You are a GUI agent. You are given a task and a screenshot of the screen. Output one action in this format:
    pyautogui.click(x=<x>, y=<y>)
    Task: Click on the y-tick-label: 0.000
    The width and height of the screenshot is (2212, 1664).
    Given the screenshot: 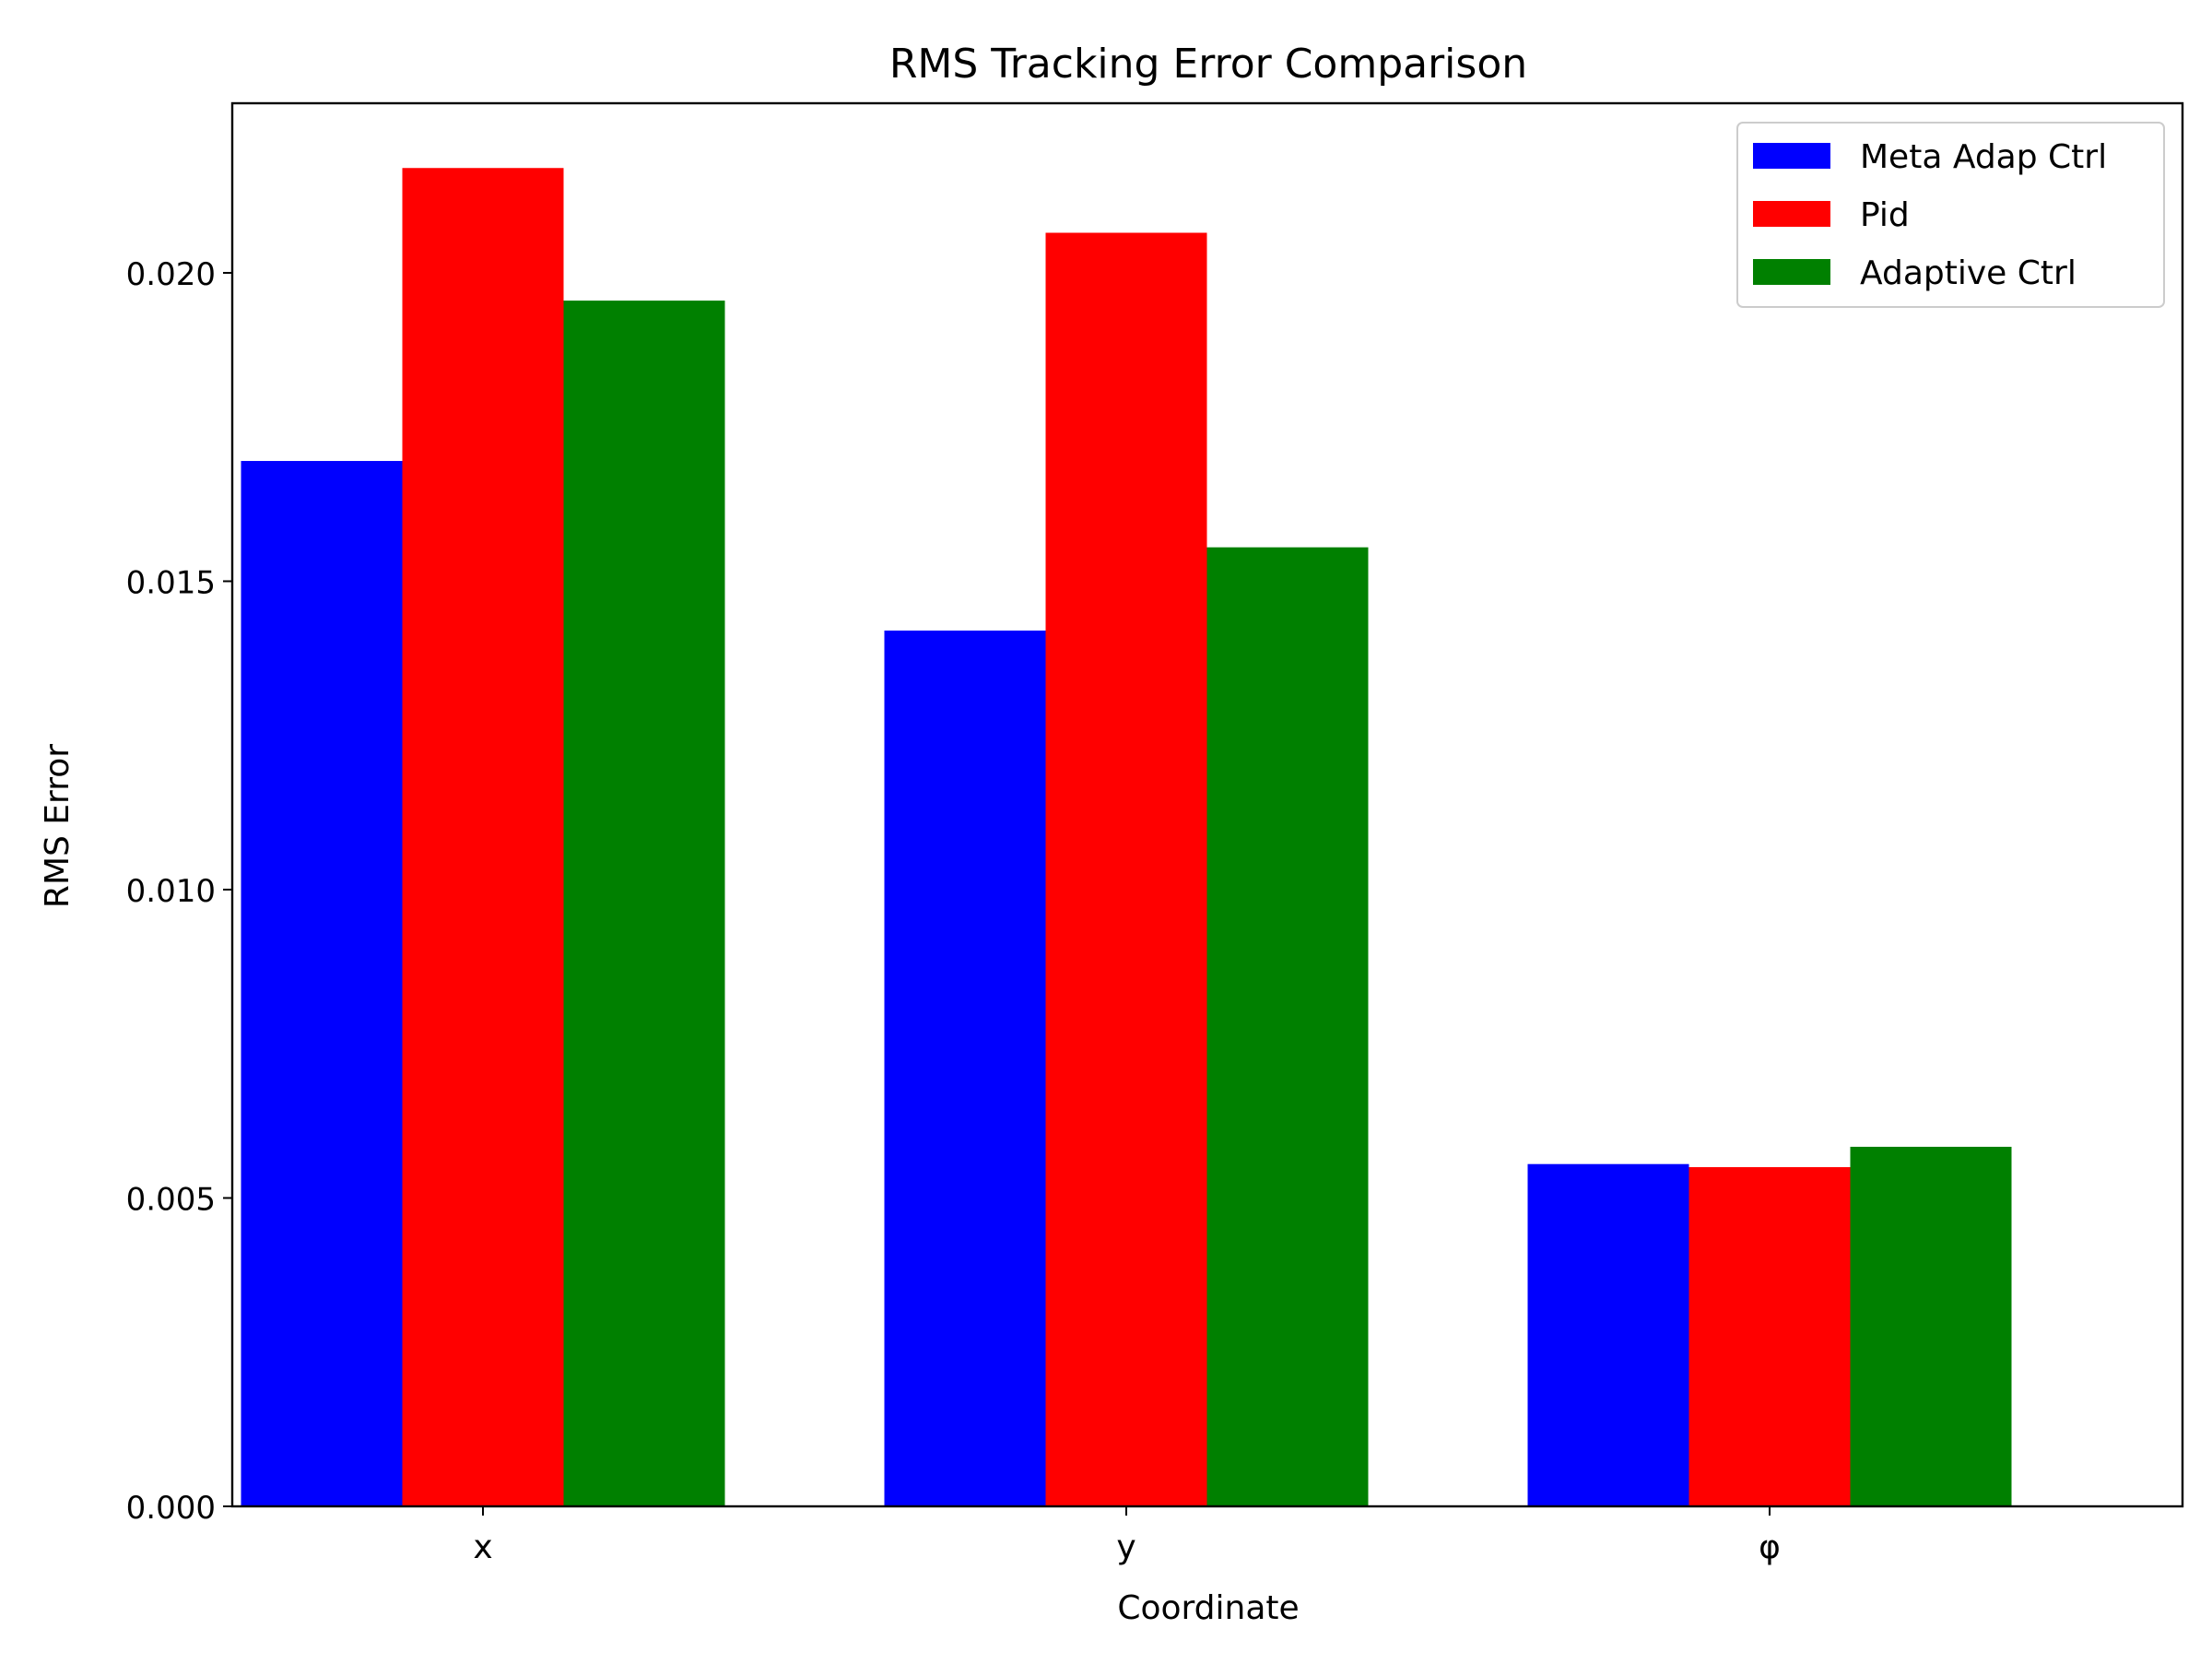 What is the action you would take?
    pyautogui.click(x=171, y=1508)
    